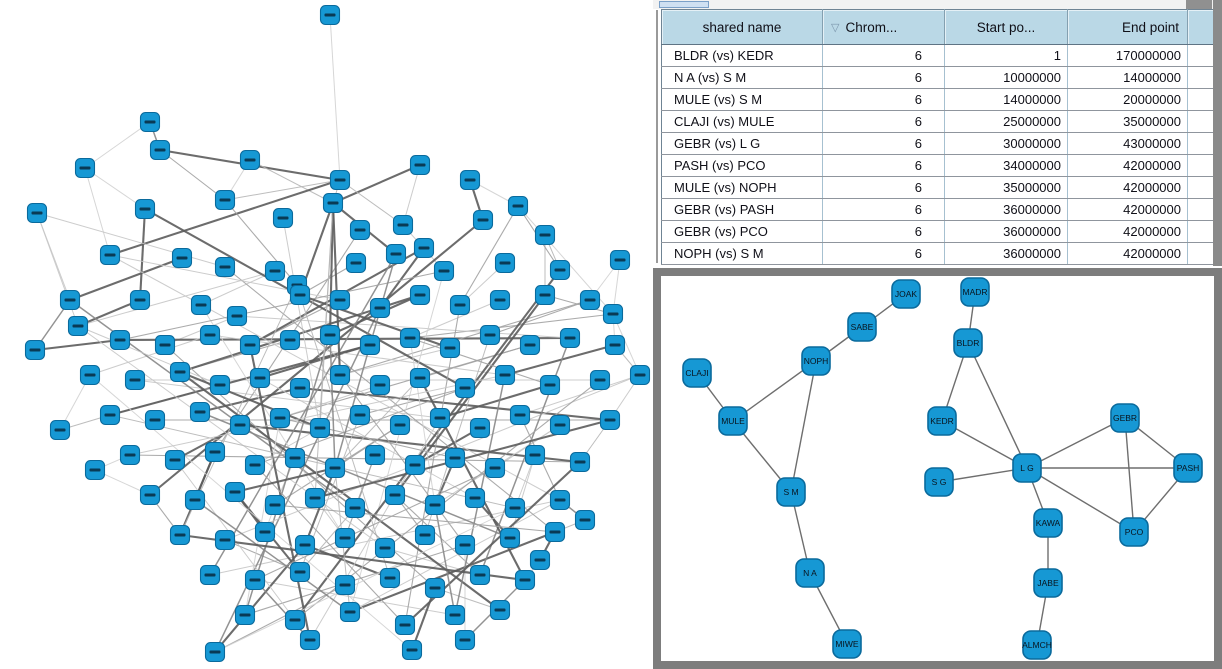 The width and height of the screenshot is (1222, 669). What do you see at coordinates (733, 421) in the screenshot?
I see `network-node-mule: MULE` at bounding box center [733, 421].